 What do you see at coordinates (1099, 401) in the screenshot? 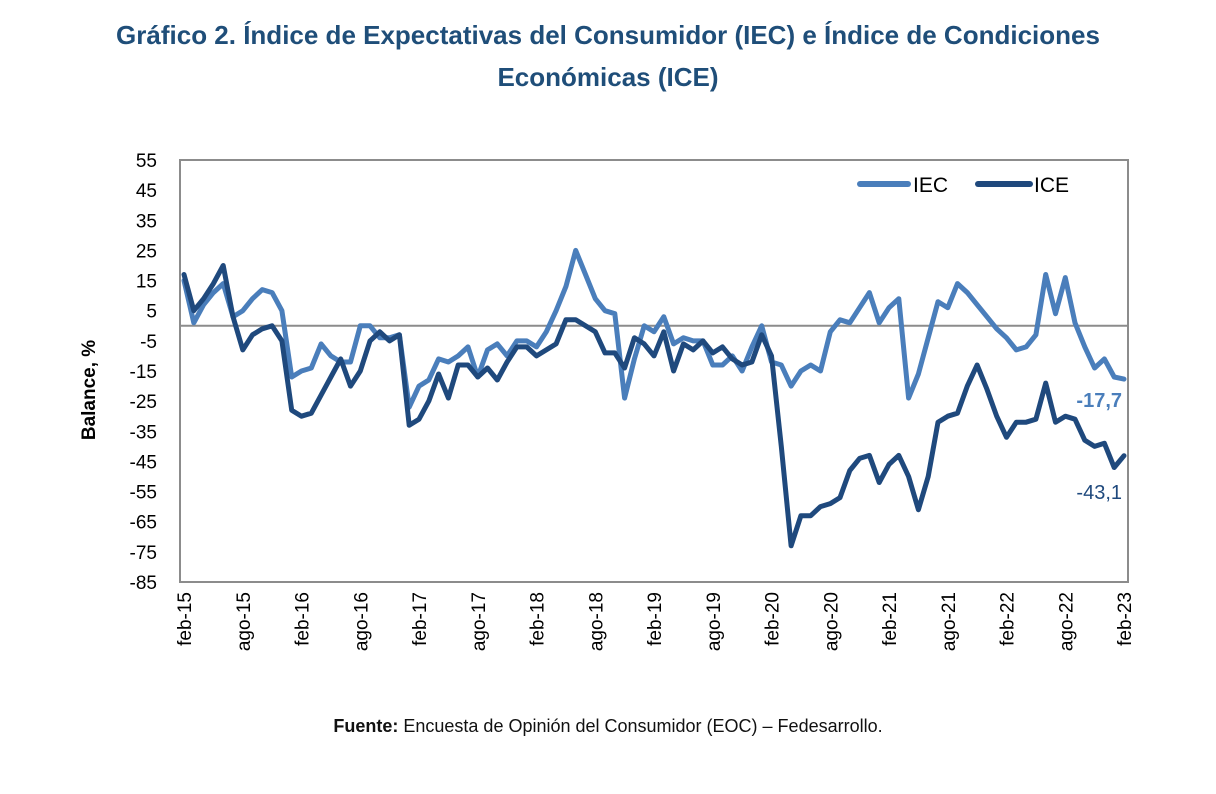
I see `iec-end-label: -17,7` at bounding box center [1099, 401].